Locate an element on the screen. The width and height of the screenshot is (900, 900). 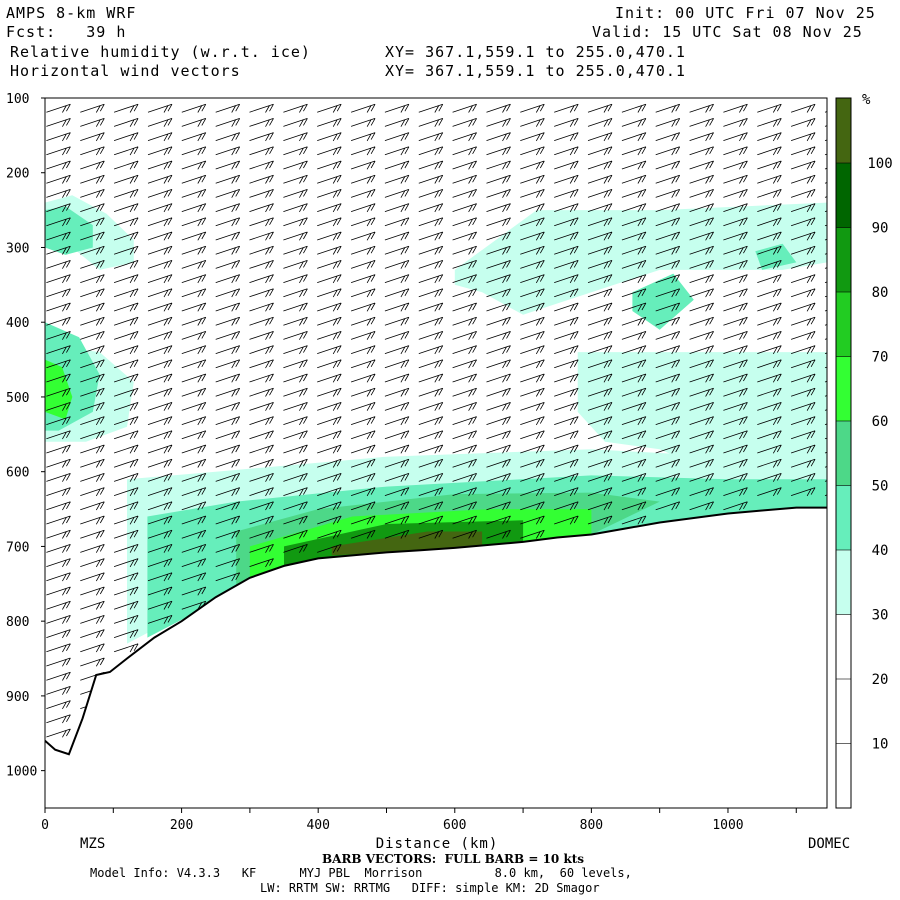
colorbar-tick-label: 30 is located at coordinates (880, 616).